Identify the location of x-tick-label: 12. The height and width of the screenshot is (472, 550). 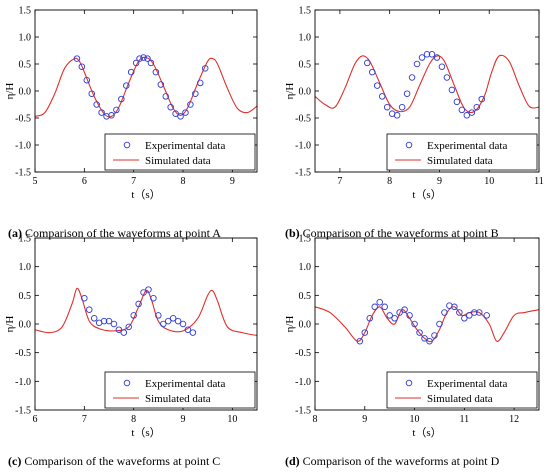
(514, 419).